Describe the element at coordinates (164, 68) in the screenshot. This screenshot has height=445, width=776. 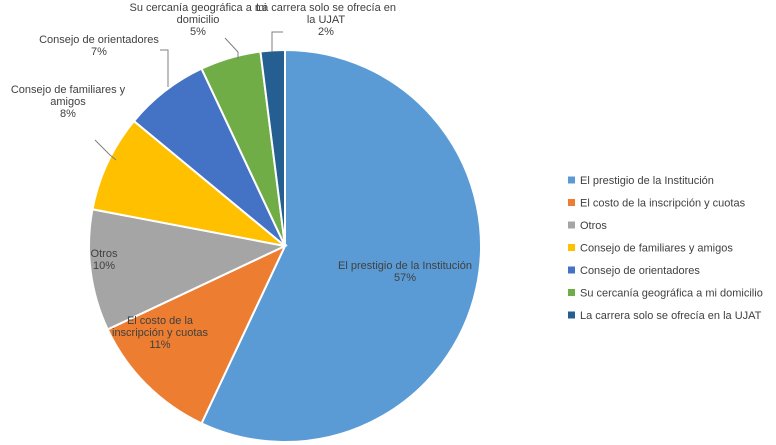
I see `leader-line-consejo-de-orientadores` at that location.